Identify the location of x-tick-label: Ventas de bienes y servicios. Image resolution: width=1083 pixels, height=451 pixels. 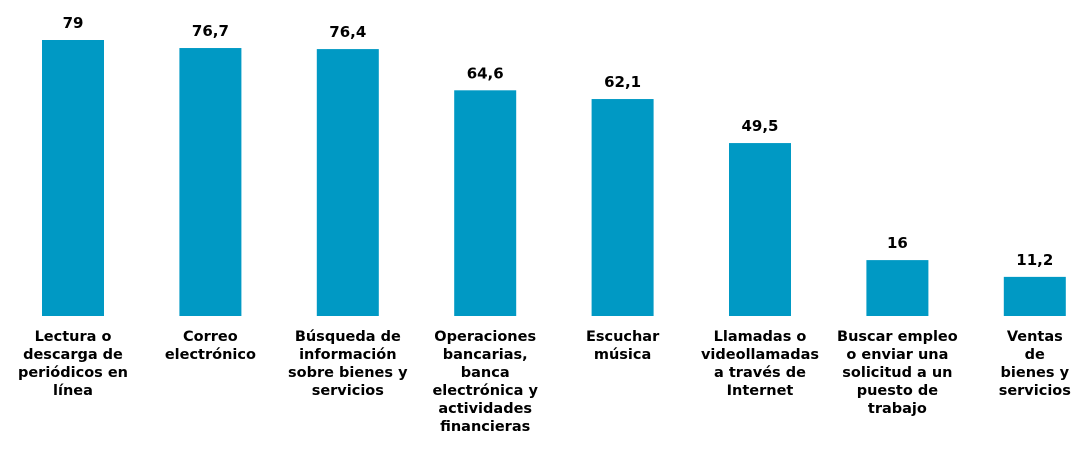
(1034, 364).